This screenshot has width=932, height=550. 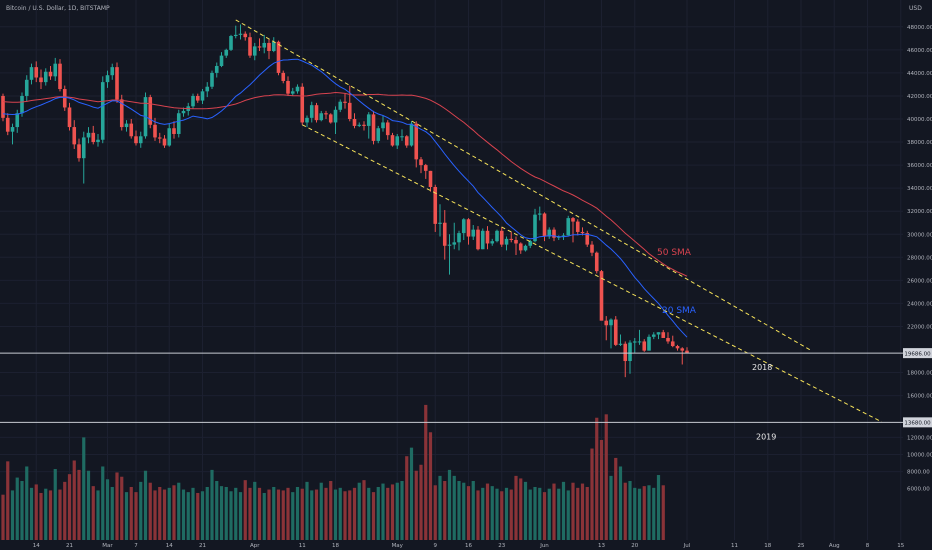 What do you see at coordinates (919, 97) in the screenshot?
I see `y-tick-label: 42000.00` at bounding box center [919, 97].